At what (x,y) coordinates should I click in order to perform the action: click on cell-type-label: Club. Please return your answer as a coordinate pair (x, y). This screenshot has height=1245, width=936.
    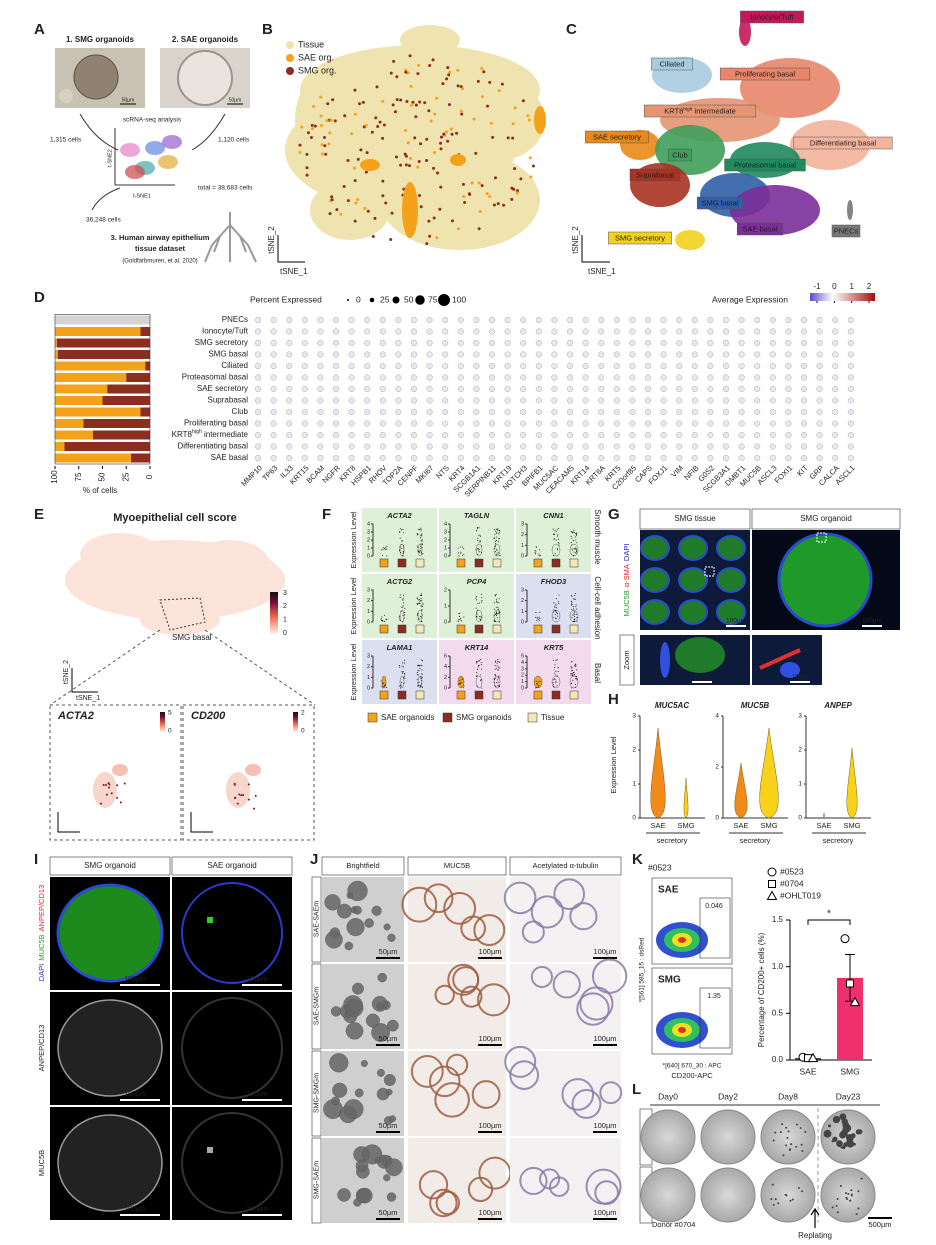
    Looking at the image, I should click on (240, 411).